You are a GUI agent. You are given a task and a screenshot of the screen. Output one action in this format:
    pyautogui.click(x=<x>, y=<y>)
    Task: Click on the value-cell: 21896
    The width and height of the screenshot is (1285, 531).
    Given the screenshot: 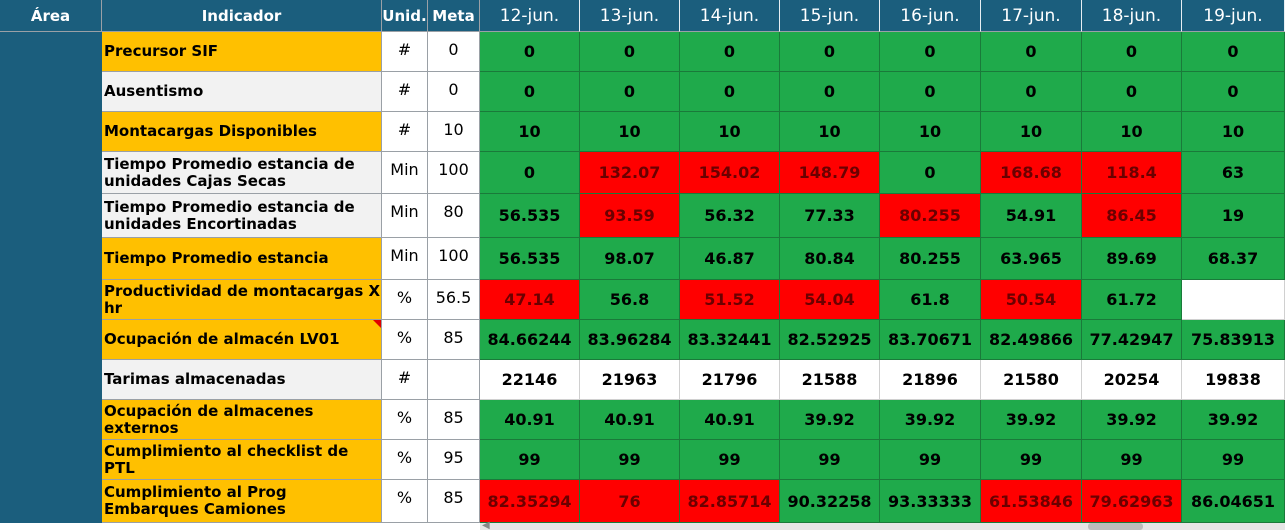 What is the action you would take?
    pyautogui.click(x=930, y=380)
    